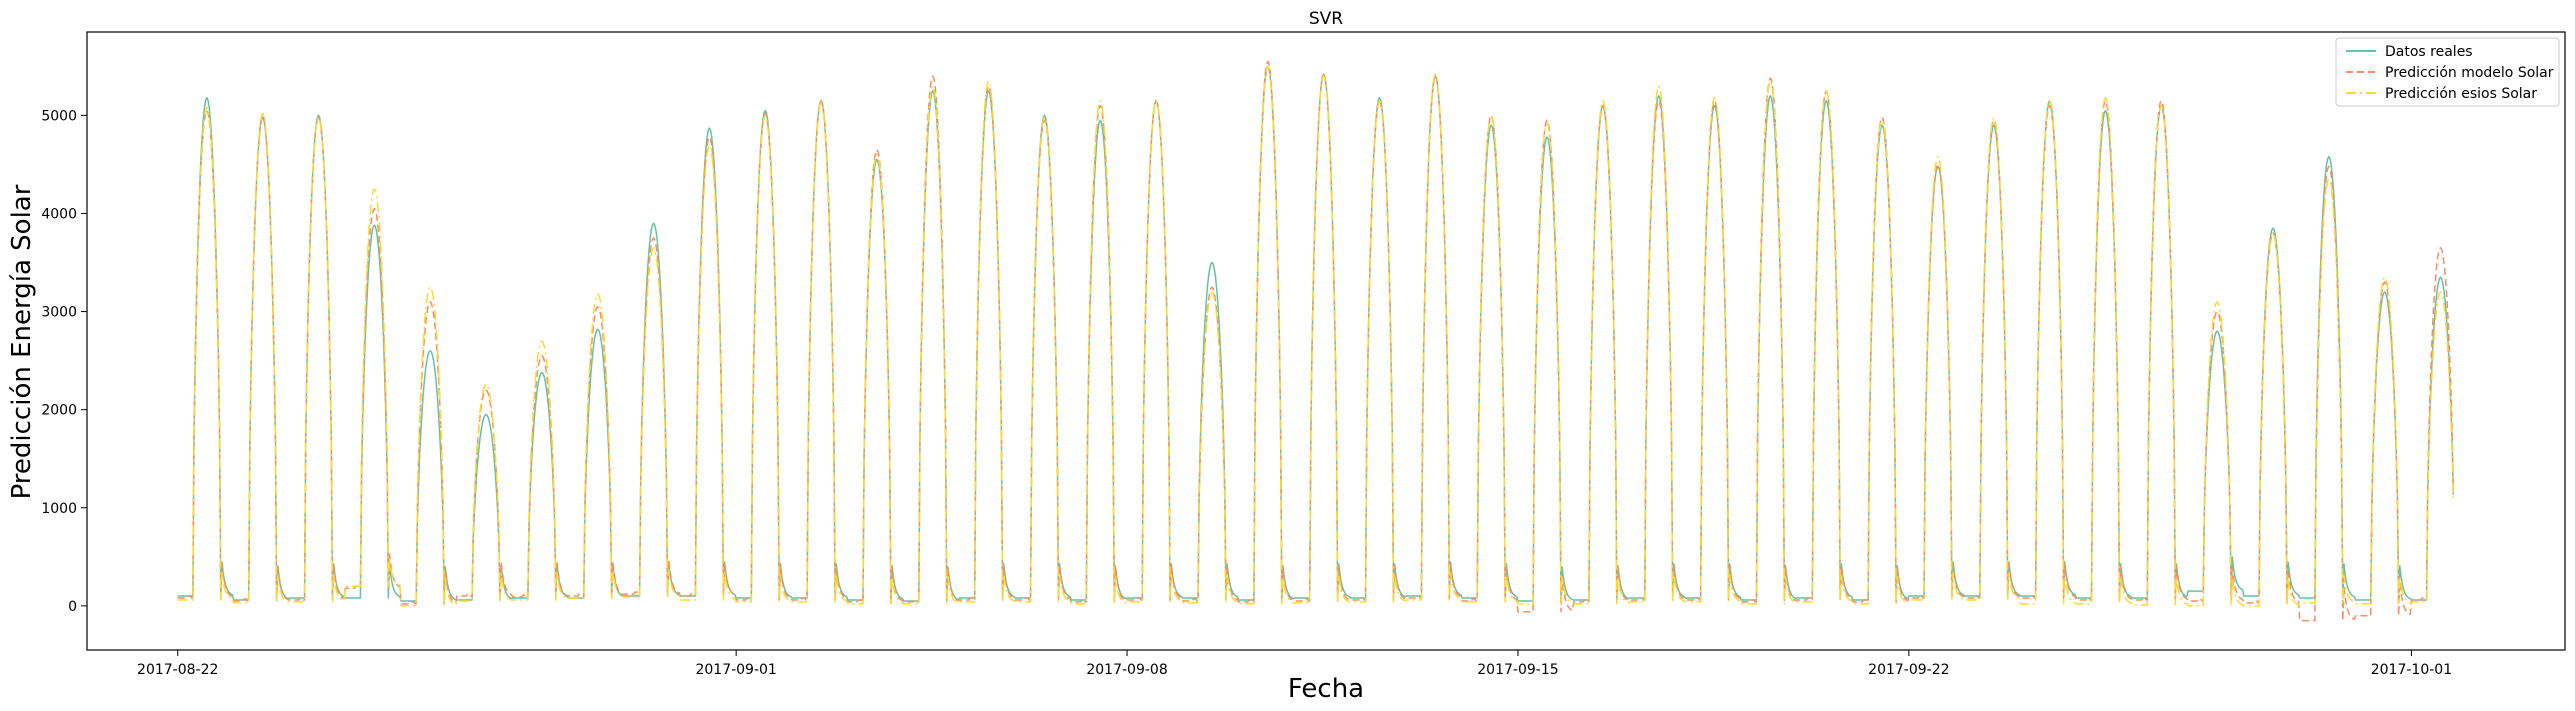 The height and width of the screenshot is (711, 2575). Describe the element at coordinates (1326, 689) in the screenshot. I see `x-axis-title: Fecha` at that location.